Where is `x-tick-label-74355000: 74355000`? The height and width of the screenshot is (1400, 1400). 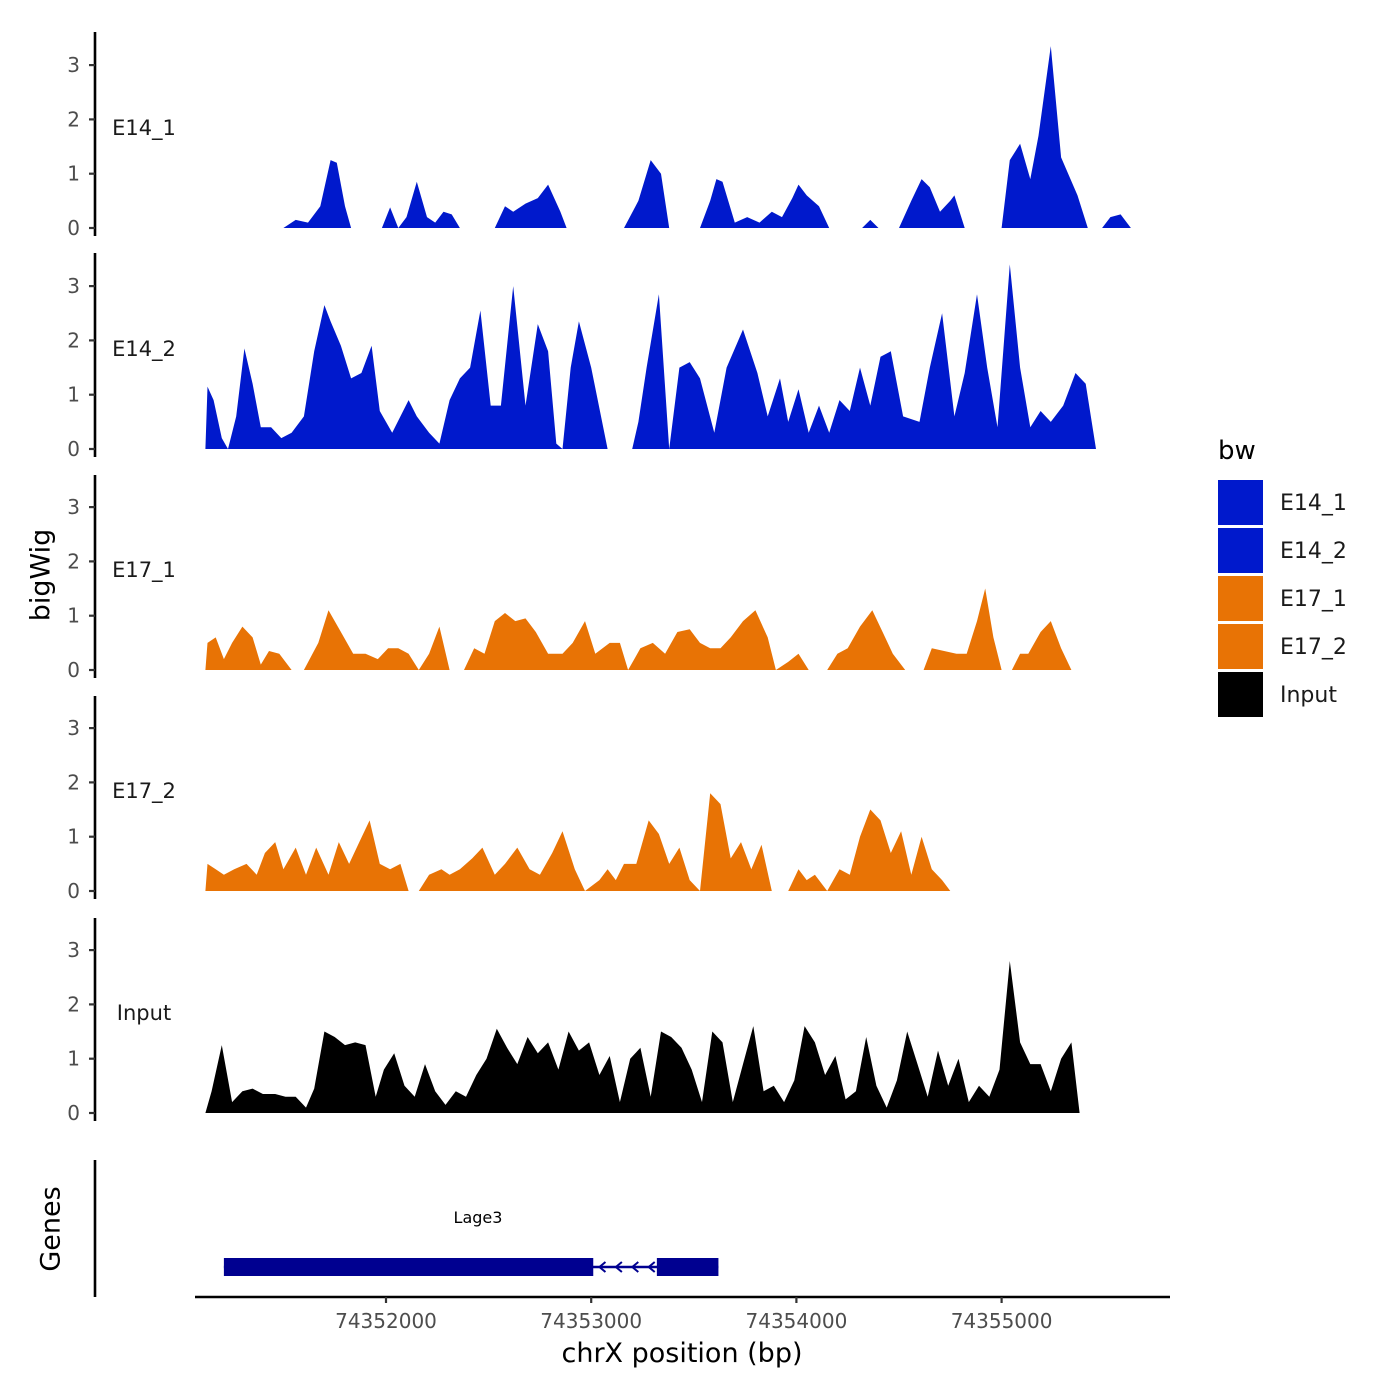 x-tick-label-74355000: 74355000 is located at coordinates (1002, 1321).